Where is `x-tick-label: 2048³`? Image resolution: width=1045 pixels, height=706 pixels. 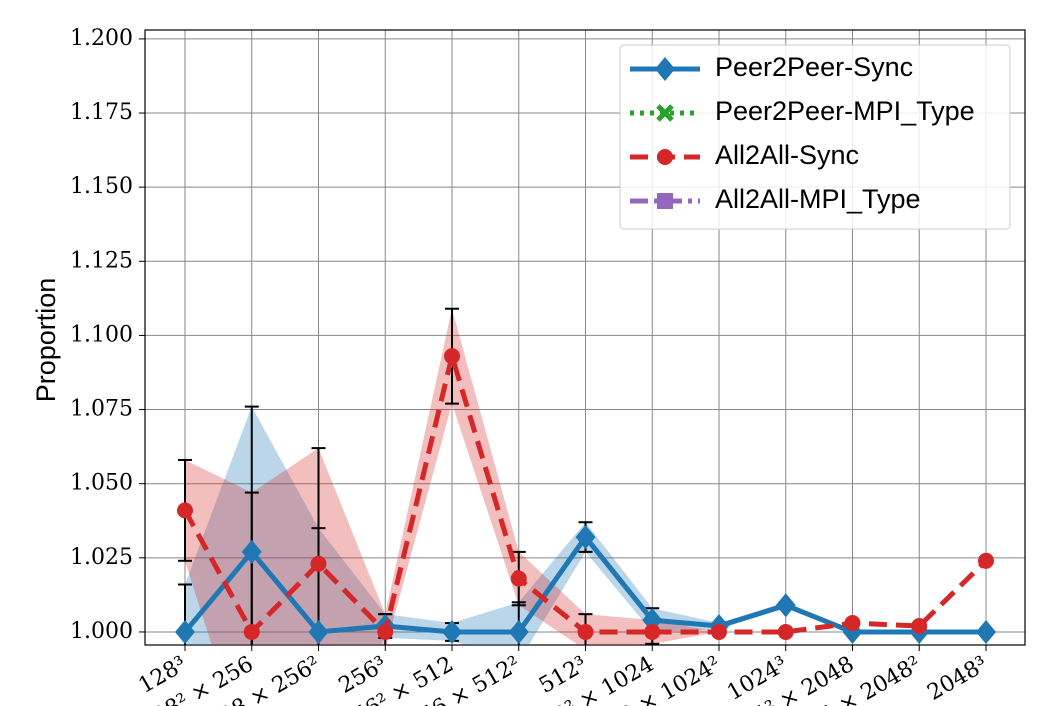
x-tick-label: 2048³ is located at coordinates (957, 679).